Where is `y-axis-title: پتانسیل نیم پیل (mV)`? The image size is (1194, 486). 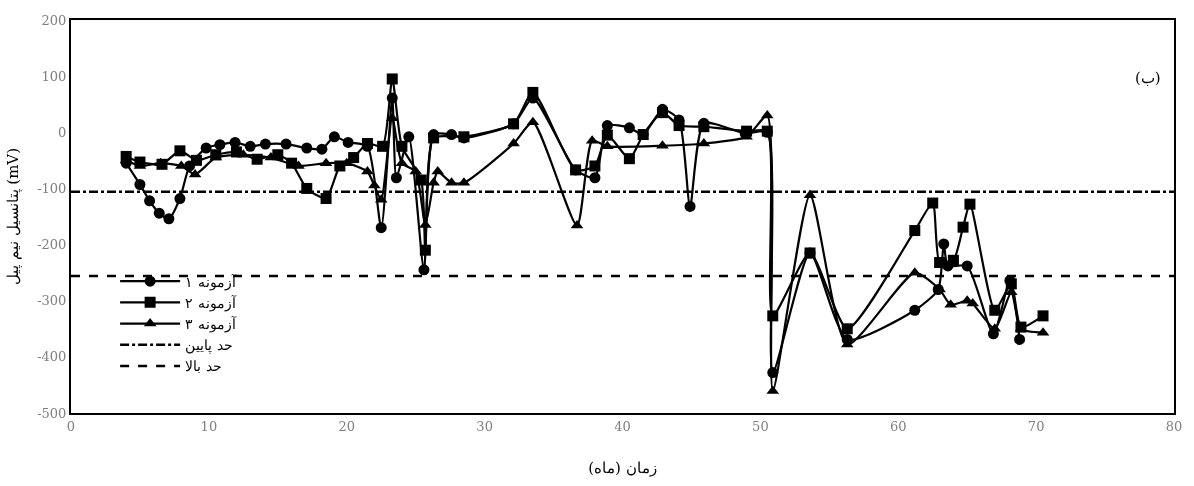
y-axis-title: پتانسیل نیم پیل (mV) is located at coordinates (12, 216).